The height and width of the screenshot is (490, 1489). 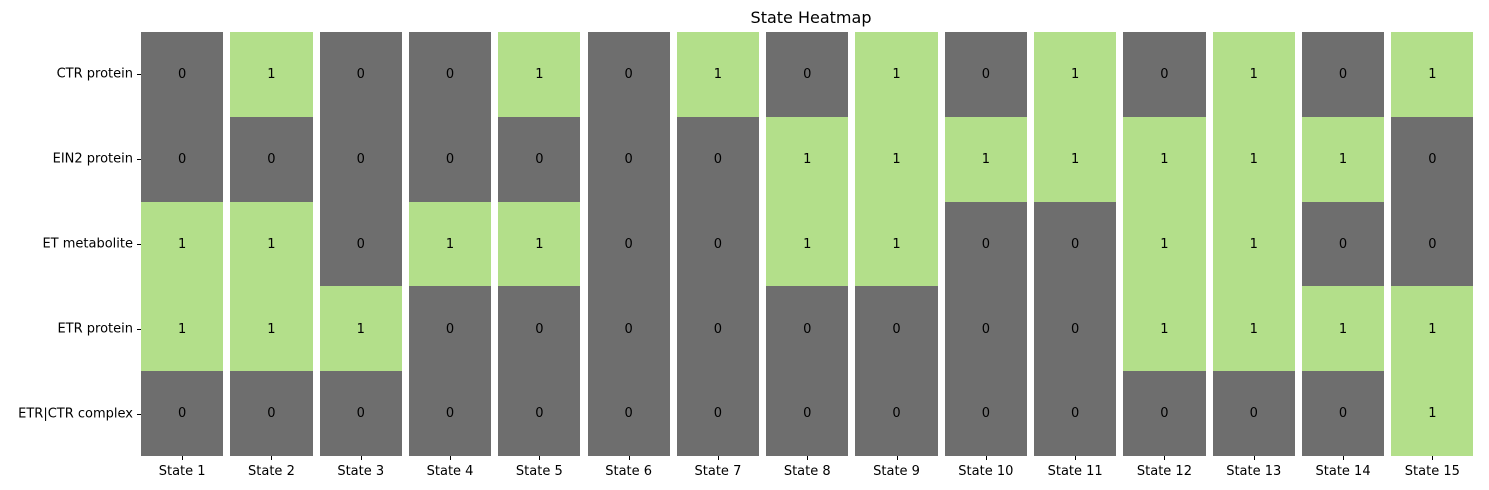 I want to click on y-tick-label: ET metabolite, so click(x=87, y=244).